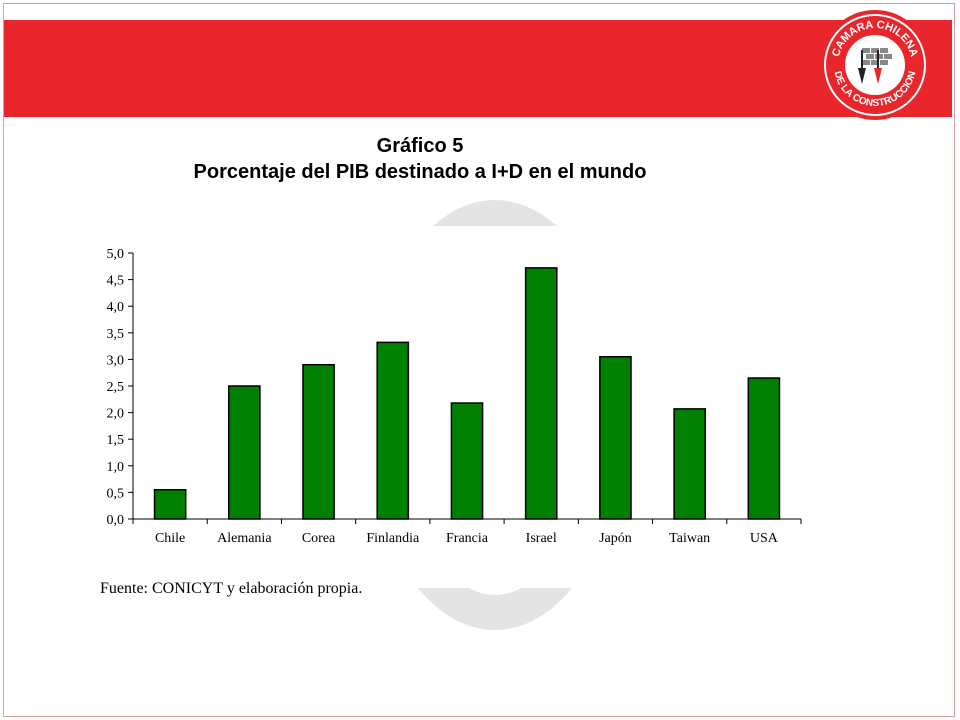 This screenshot has width=960, height=720. I want to click on y-tick-label: 5,0, so click(116, 254).